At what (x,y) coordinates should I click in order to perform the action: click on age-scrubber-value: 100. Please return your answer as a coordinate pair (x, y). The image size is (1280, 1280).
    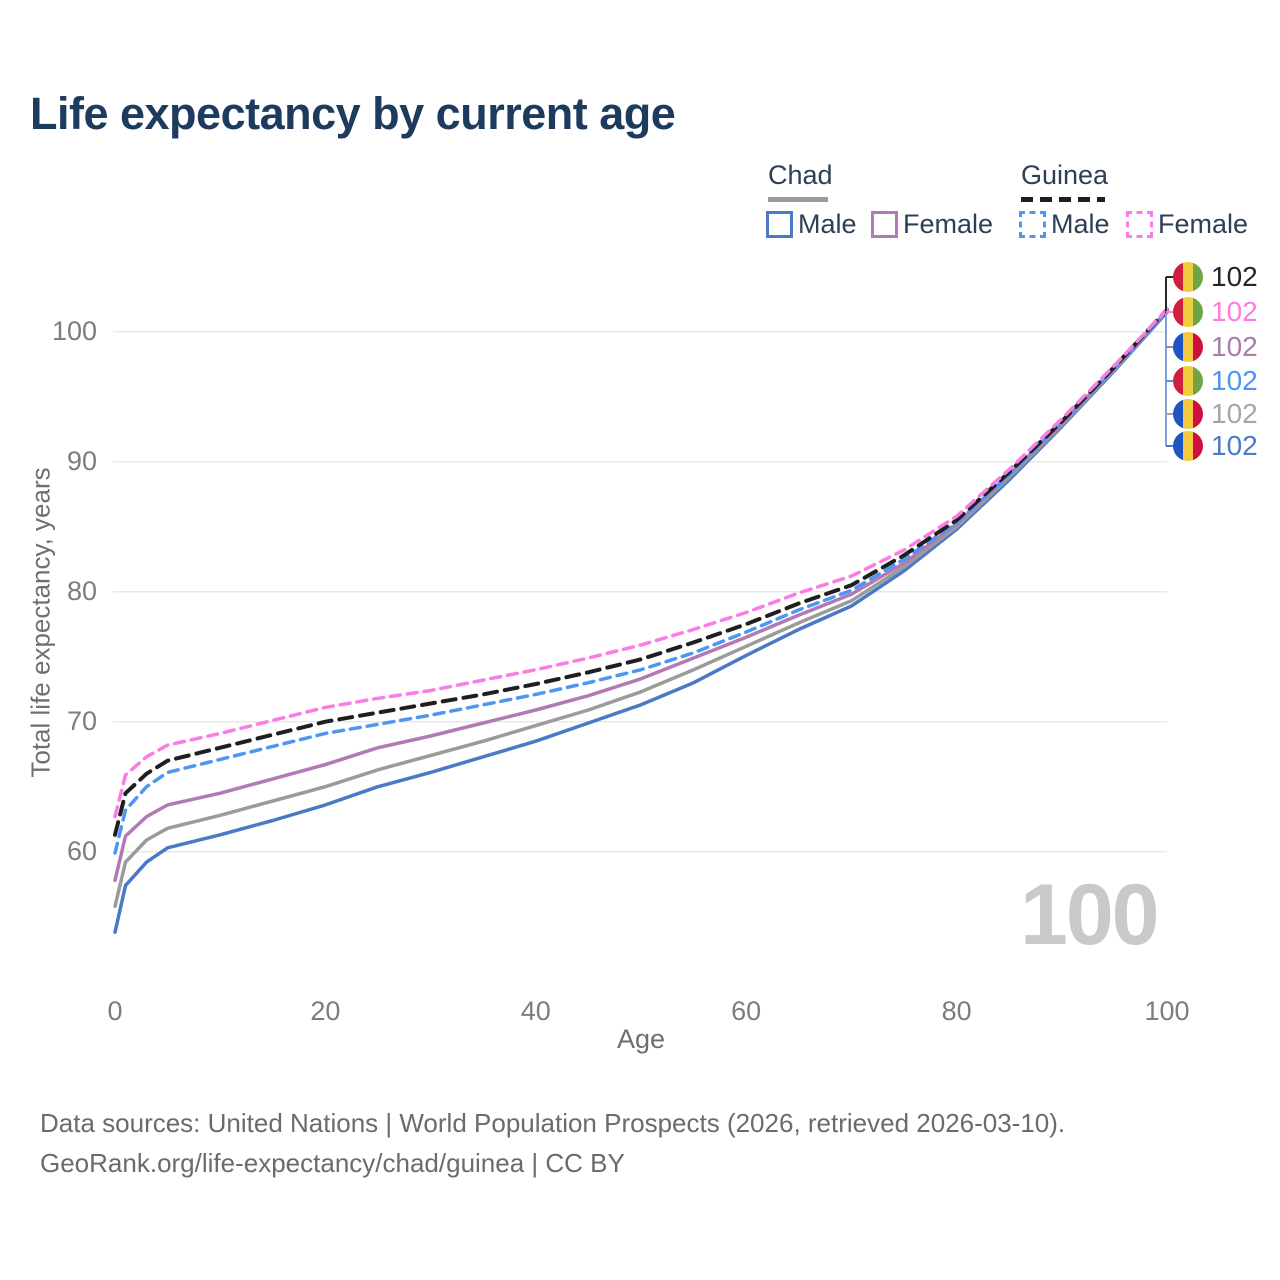
    Looking at the image, I should click on (1090, 915).